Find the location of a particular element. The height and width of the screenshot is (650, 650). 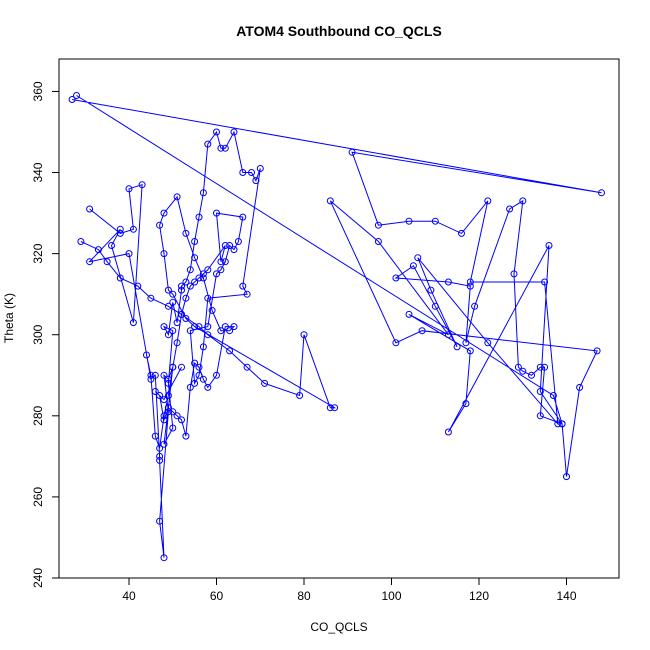

x-tick-label: 60 is located at coordinates (217, 596).